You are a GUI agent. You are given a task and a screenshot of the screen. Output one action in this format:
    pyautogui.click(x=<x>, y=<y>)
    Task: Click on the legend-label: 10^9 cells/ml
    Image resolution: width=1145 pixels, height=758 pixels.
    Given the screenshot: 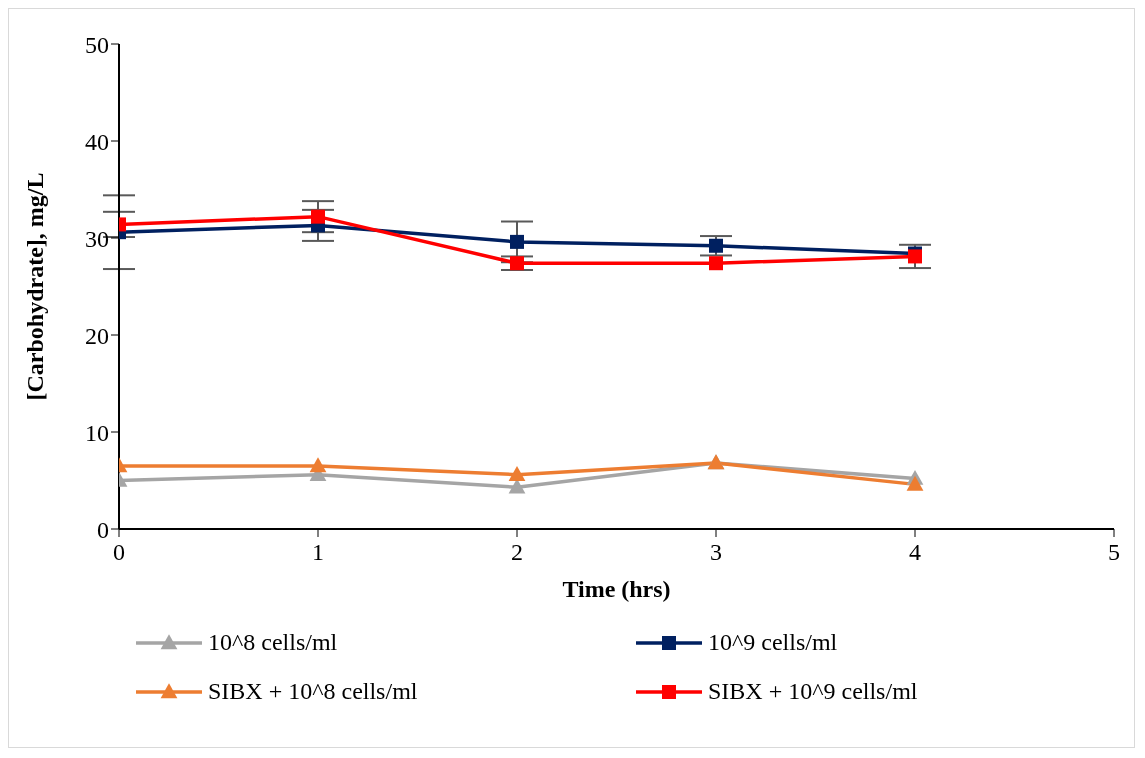 What is the action you would take?
    pyautogui.click(x=773, y=642)
    